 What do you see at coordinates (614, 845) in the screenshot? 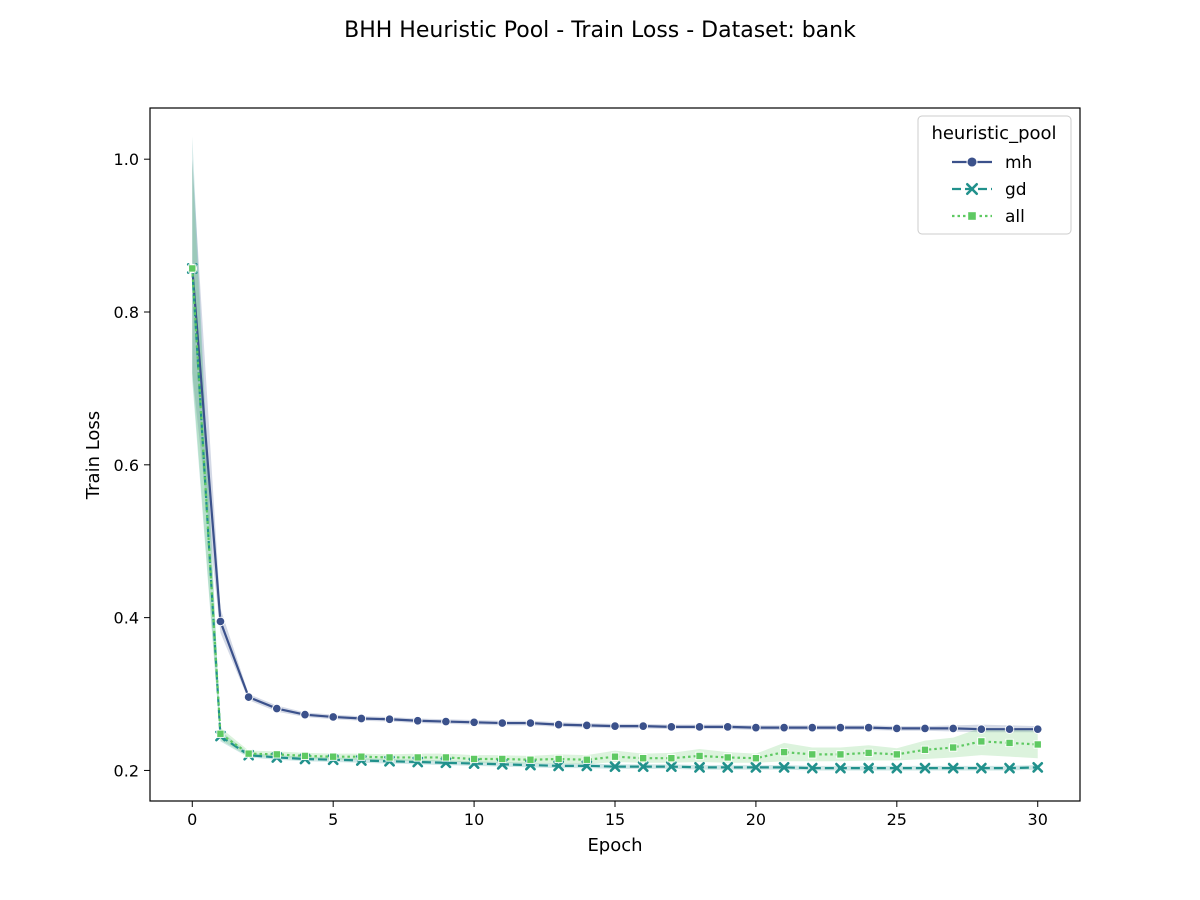
I see `x-axis-label: Epoch` at bounding box center [614, 845].